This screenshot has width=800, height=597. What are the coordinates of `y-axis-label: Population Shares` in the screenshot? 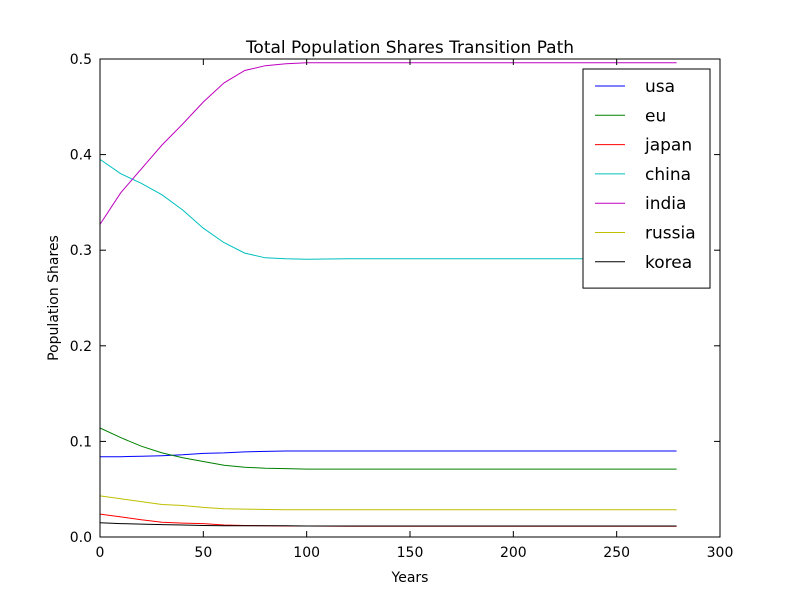 It's located at (54, 298).